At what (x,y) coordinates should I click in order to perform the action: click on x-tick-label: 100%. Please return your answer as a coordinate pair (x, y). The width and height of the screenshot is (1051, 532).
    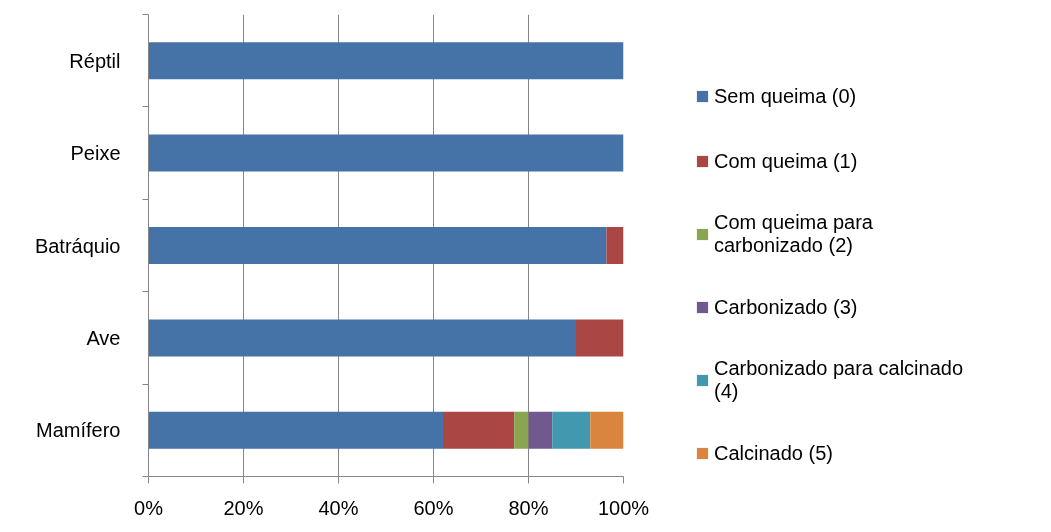
    Looking at the image, I should click on (623, 507).